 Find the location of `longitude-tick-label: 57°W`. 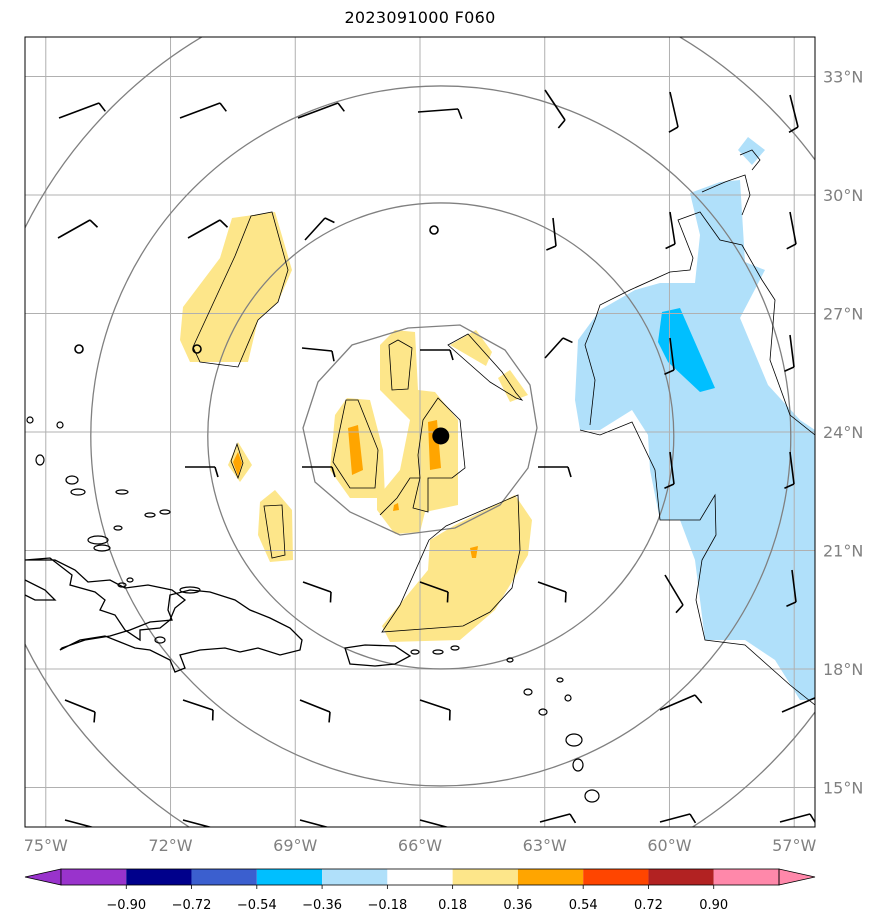

longitude-tick-label: 57°W is located at coordinates (794, 845).